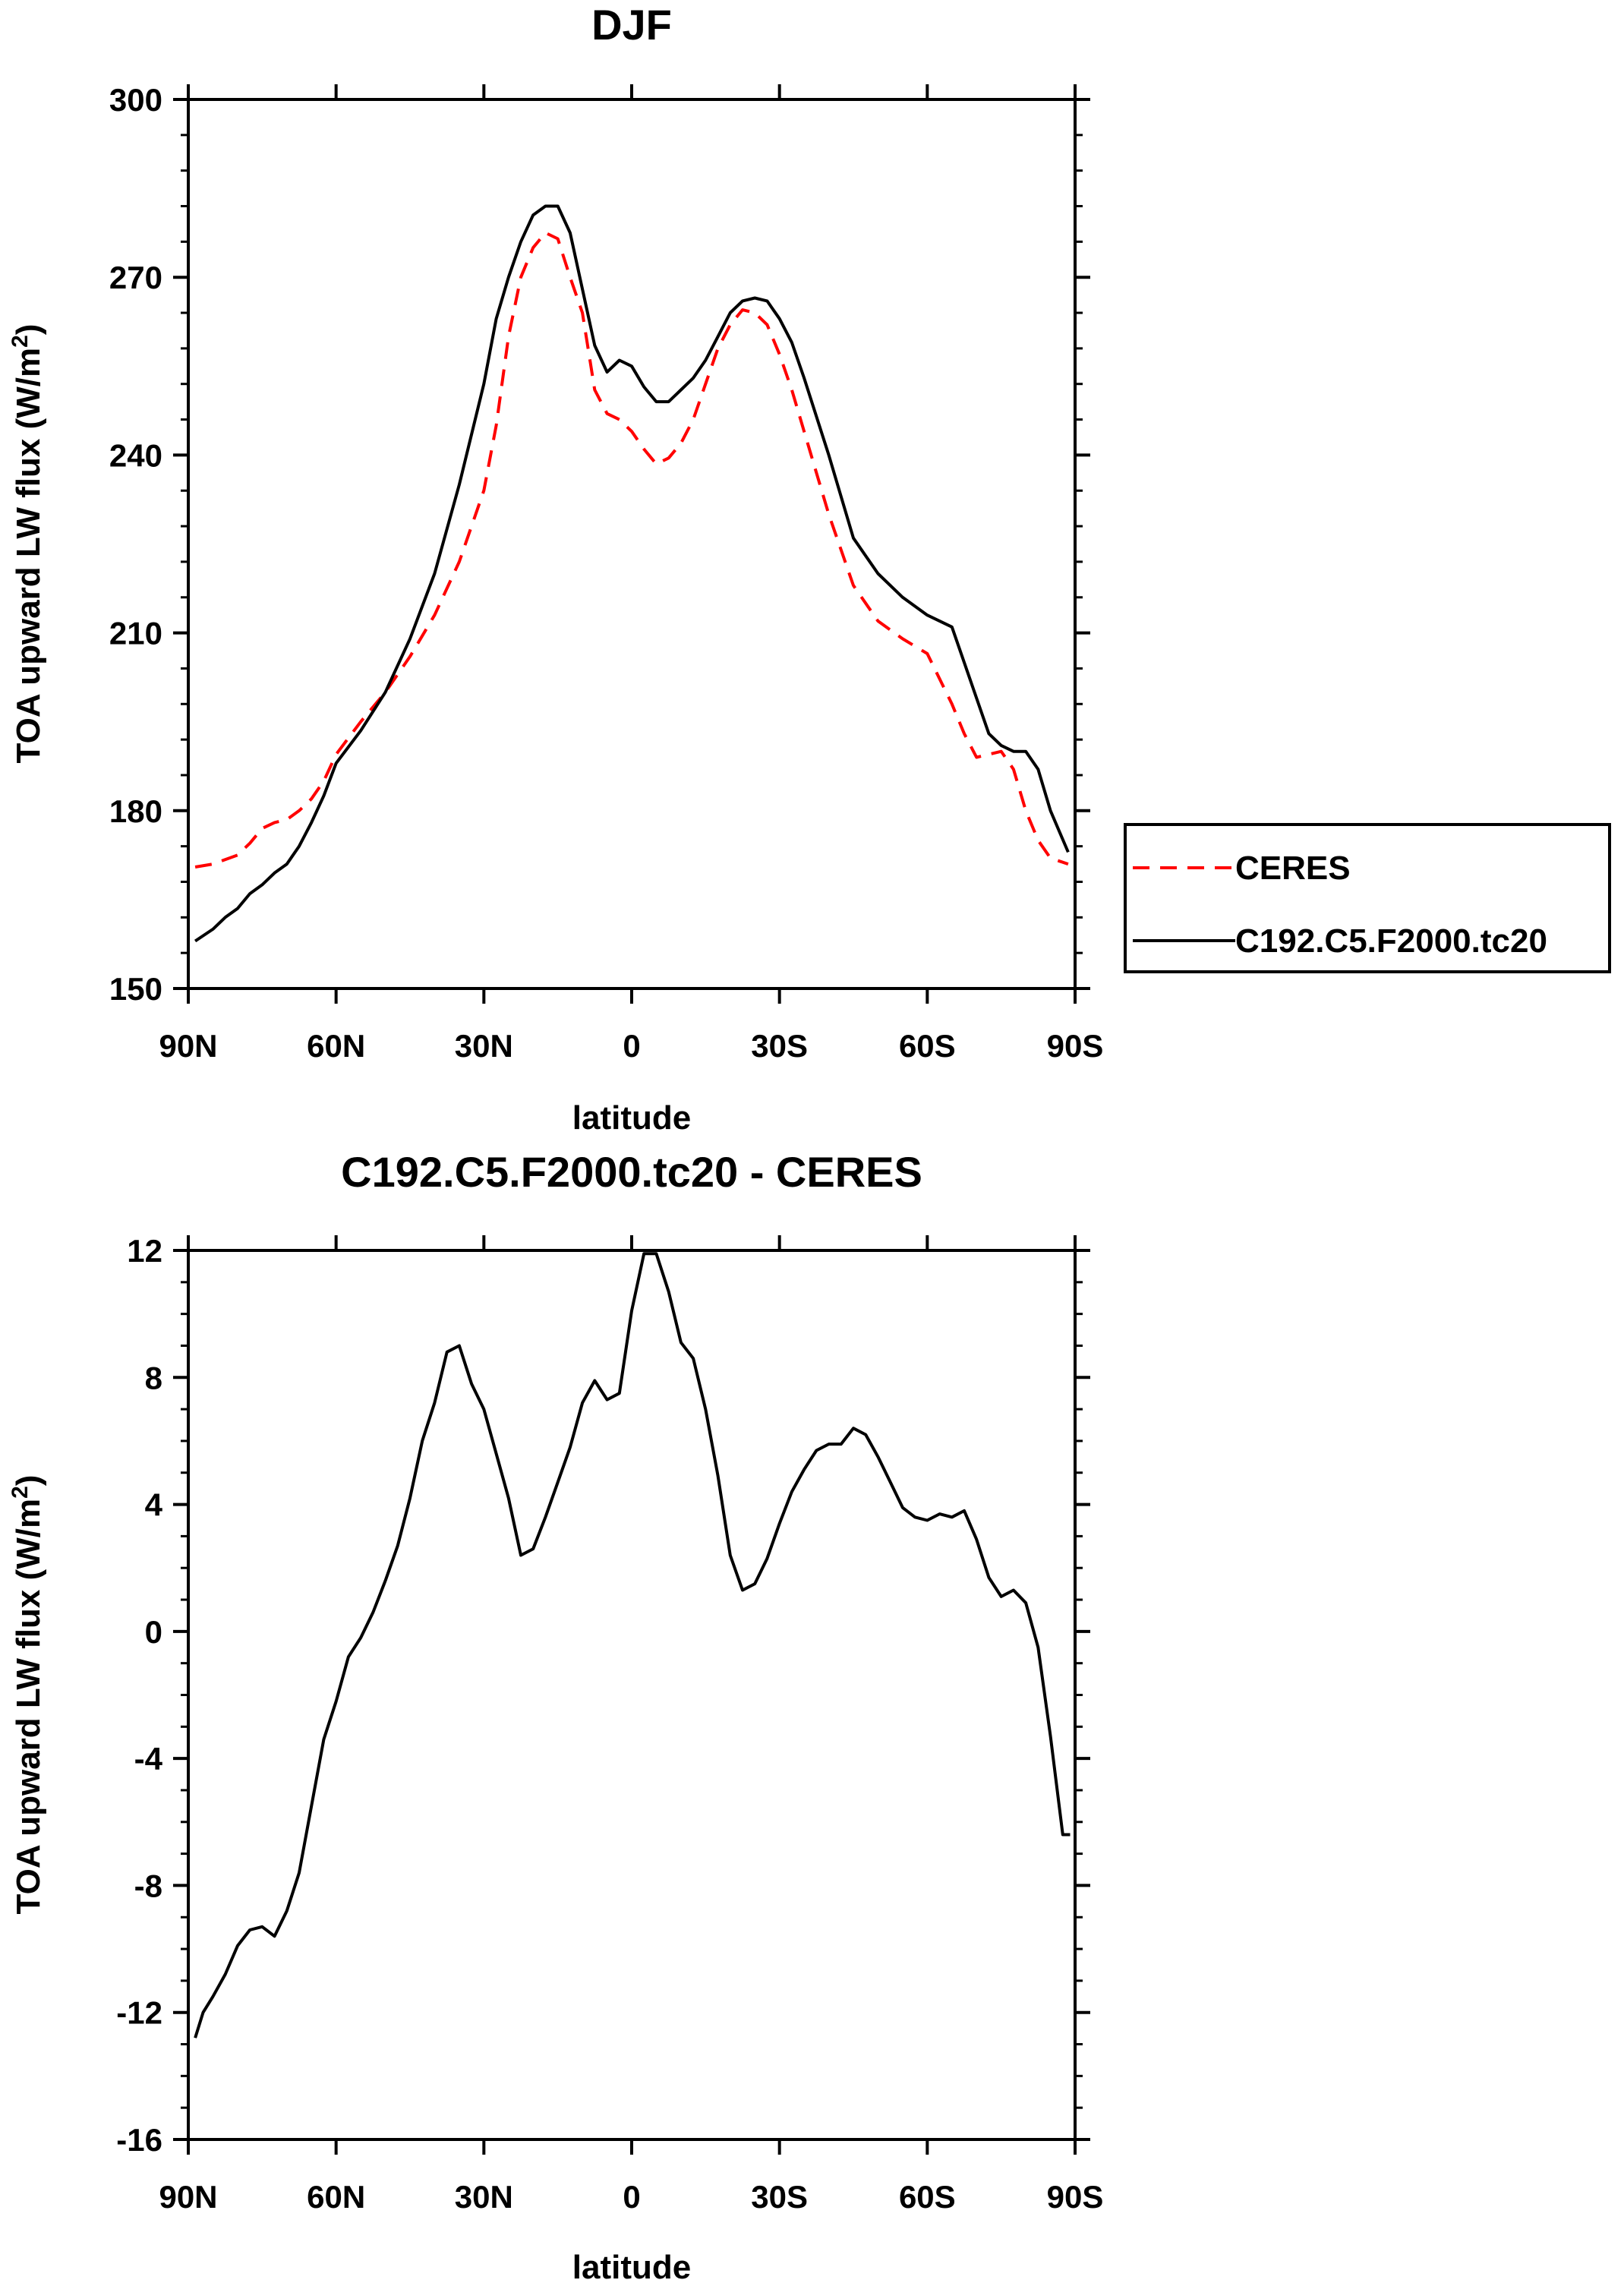 This screenshot has height=2286, width=1624. What do you see at coordinates (631, 1118) in the screenshot?
I see `top-x-axis-label: latitude` at bounding box center [631, 1118].